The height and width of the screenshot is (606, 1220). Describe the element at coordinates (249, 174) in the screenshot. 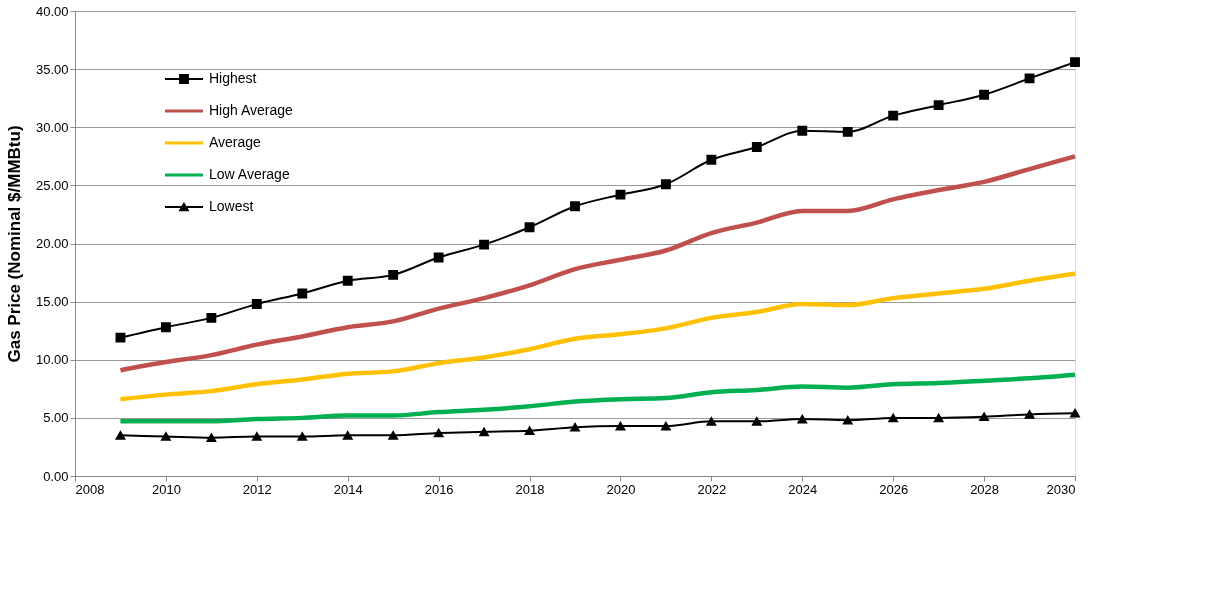

I see `legend-label: Low Average` at that location.